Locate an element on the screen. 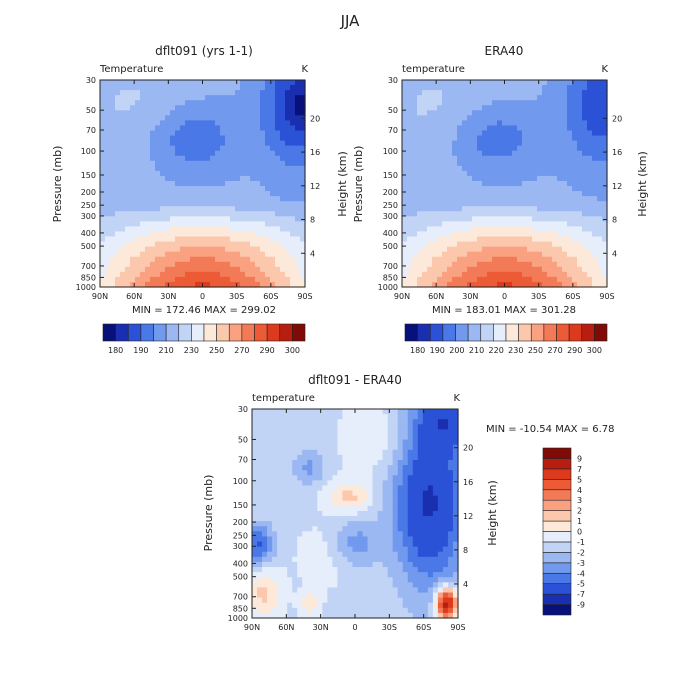  y-tick-label: 250 is located at coordinates (390, 205).